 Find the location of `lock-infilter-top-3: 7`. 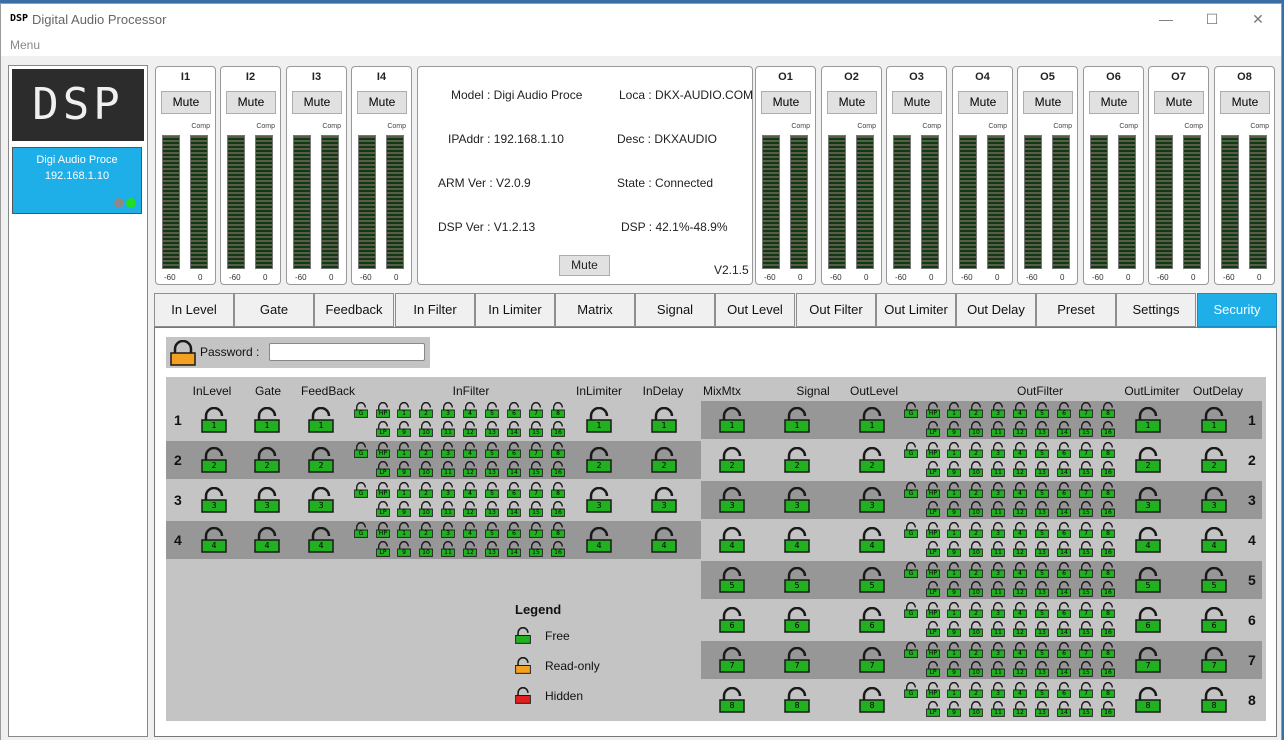

lock-infilter-top-3: 7 is located at coordinates (536, 490).